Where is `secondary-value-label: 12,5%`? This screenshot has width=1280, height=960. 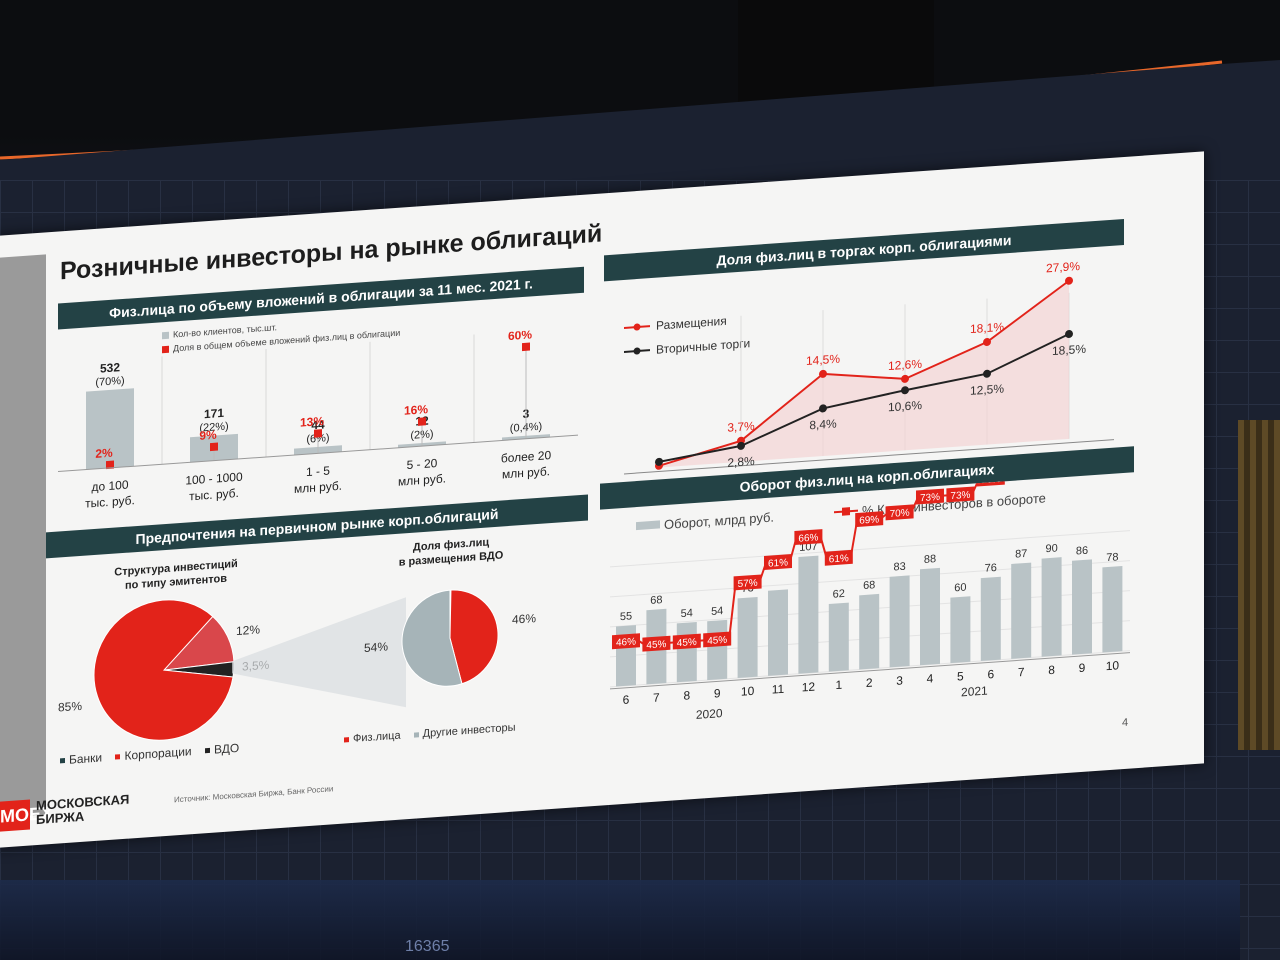
secondary-value-label: 12,5% is located at coordinates (987, 390).